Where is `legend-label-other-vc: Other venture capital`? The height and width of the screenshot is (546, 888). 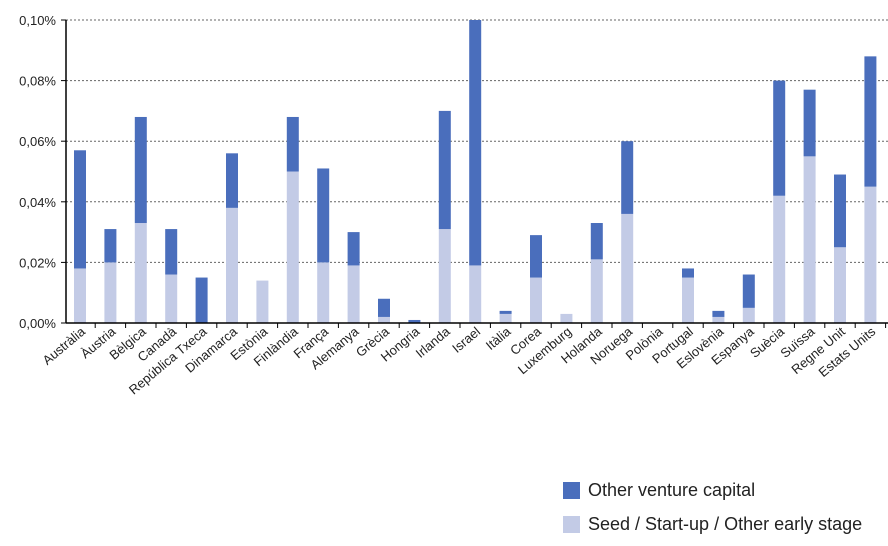
legend-label-other-vc: Other venture capital is located at coordinates (672, 489).